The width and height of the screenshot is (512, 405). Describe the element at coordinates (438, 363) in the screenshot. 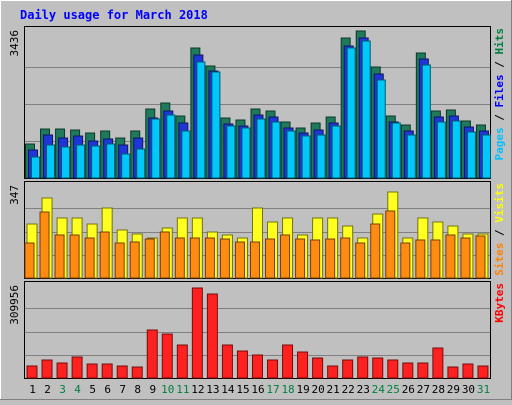

I see `bar-kbytes-day-28: KBytes 28: 100000` at that location.